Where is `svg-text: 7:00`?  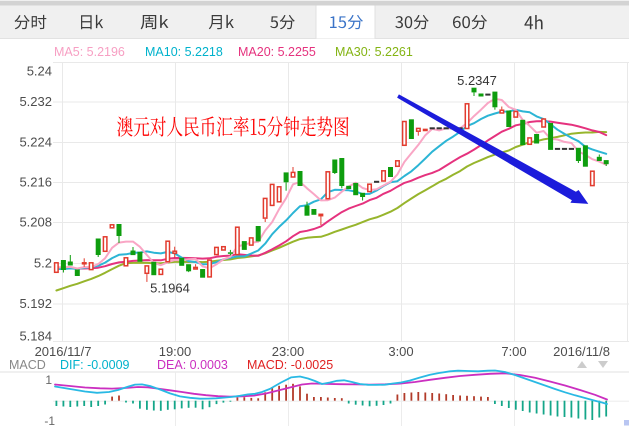
svg-text: 7:00 is located at coordinates (513, 351).